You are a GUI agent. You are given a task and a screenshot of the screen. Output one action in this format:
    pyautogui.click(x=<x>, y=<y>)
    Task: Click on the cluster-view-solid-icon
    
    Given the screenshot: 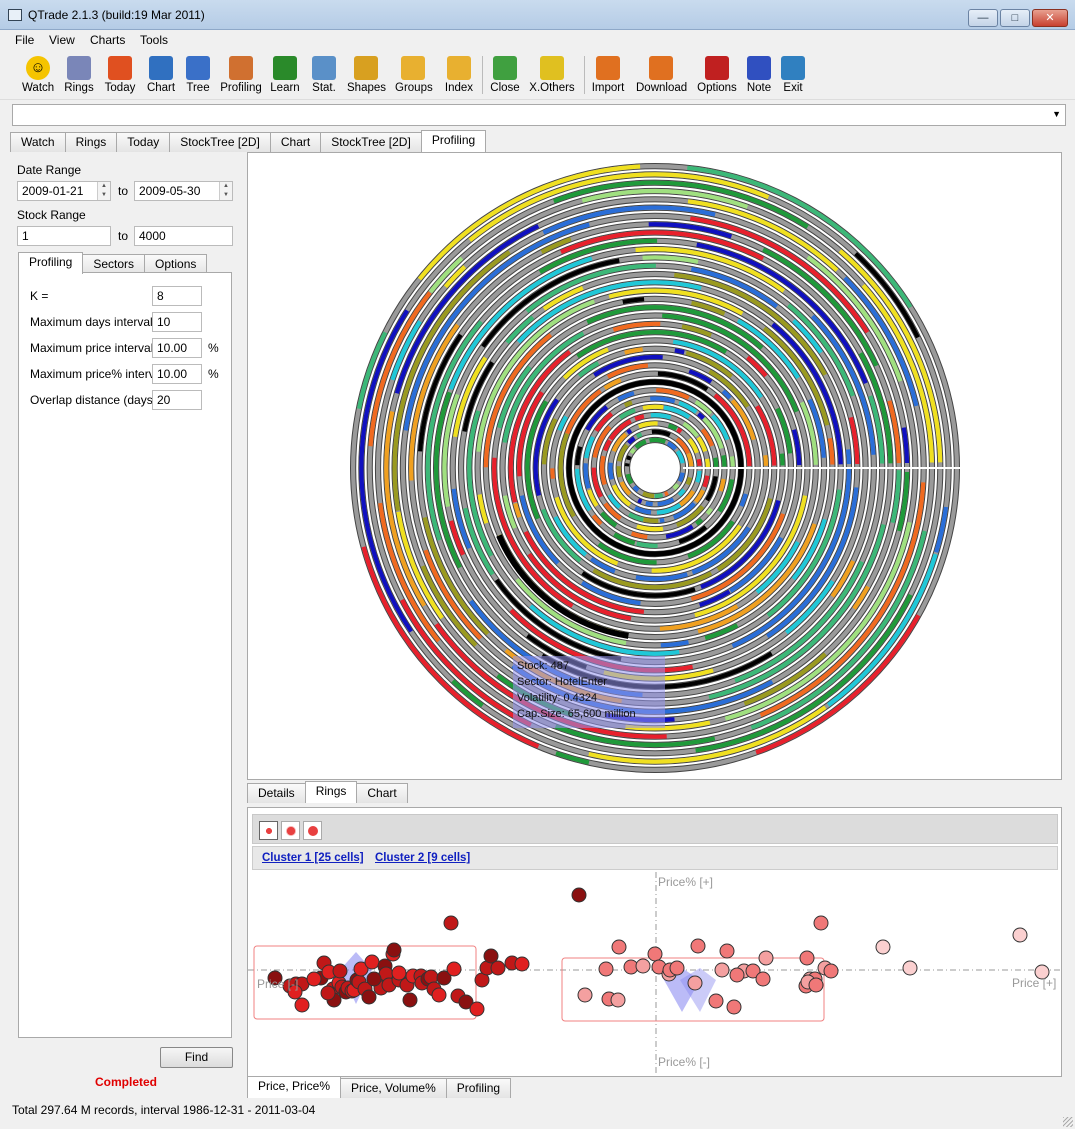 What is the action you would take?
    pyautogui.click(x=312, y=830)
    